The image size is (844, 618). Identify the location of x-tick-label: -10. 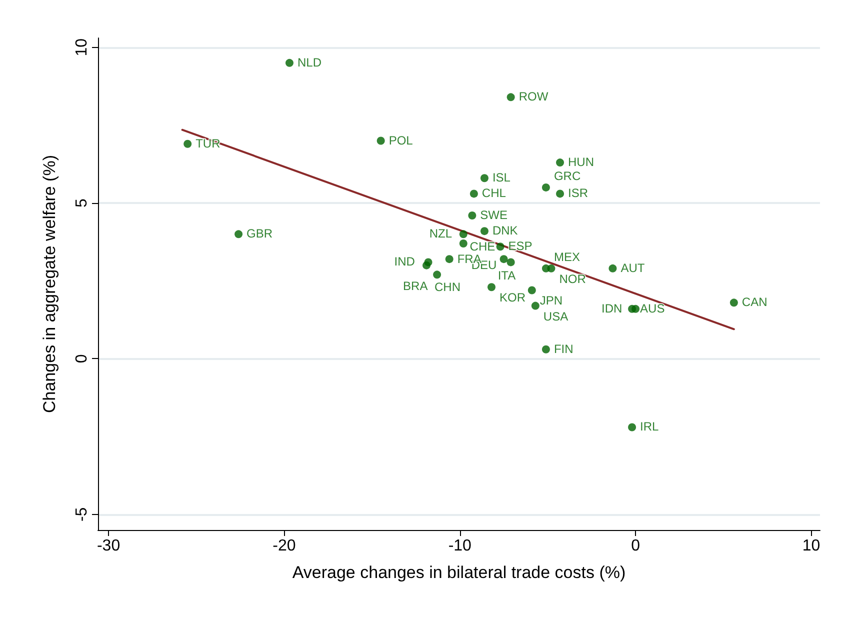
(460, 546).